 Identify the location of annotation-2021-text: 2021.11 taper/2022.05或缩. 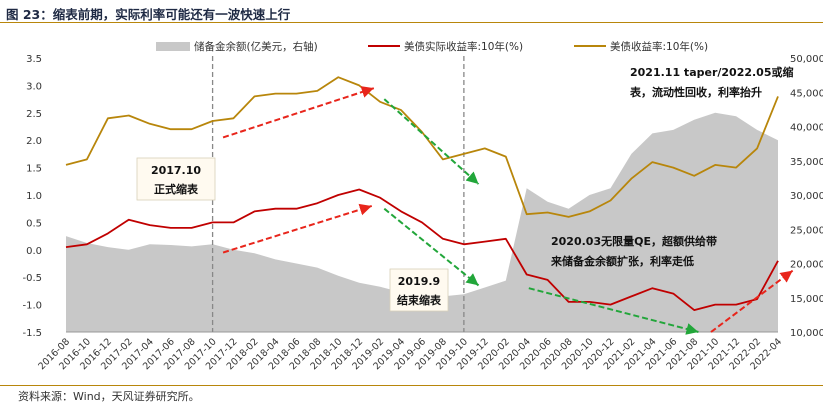
(712, 72).